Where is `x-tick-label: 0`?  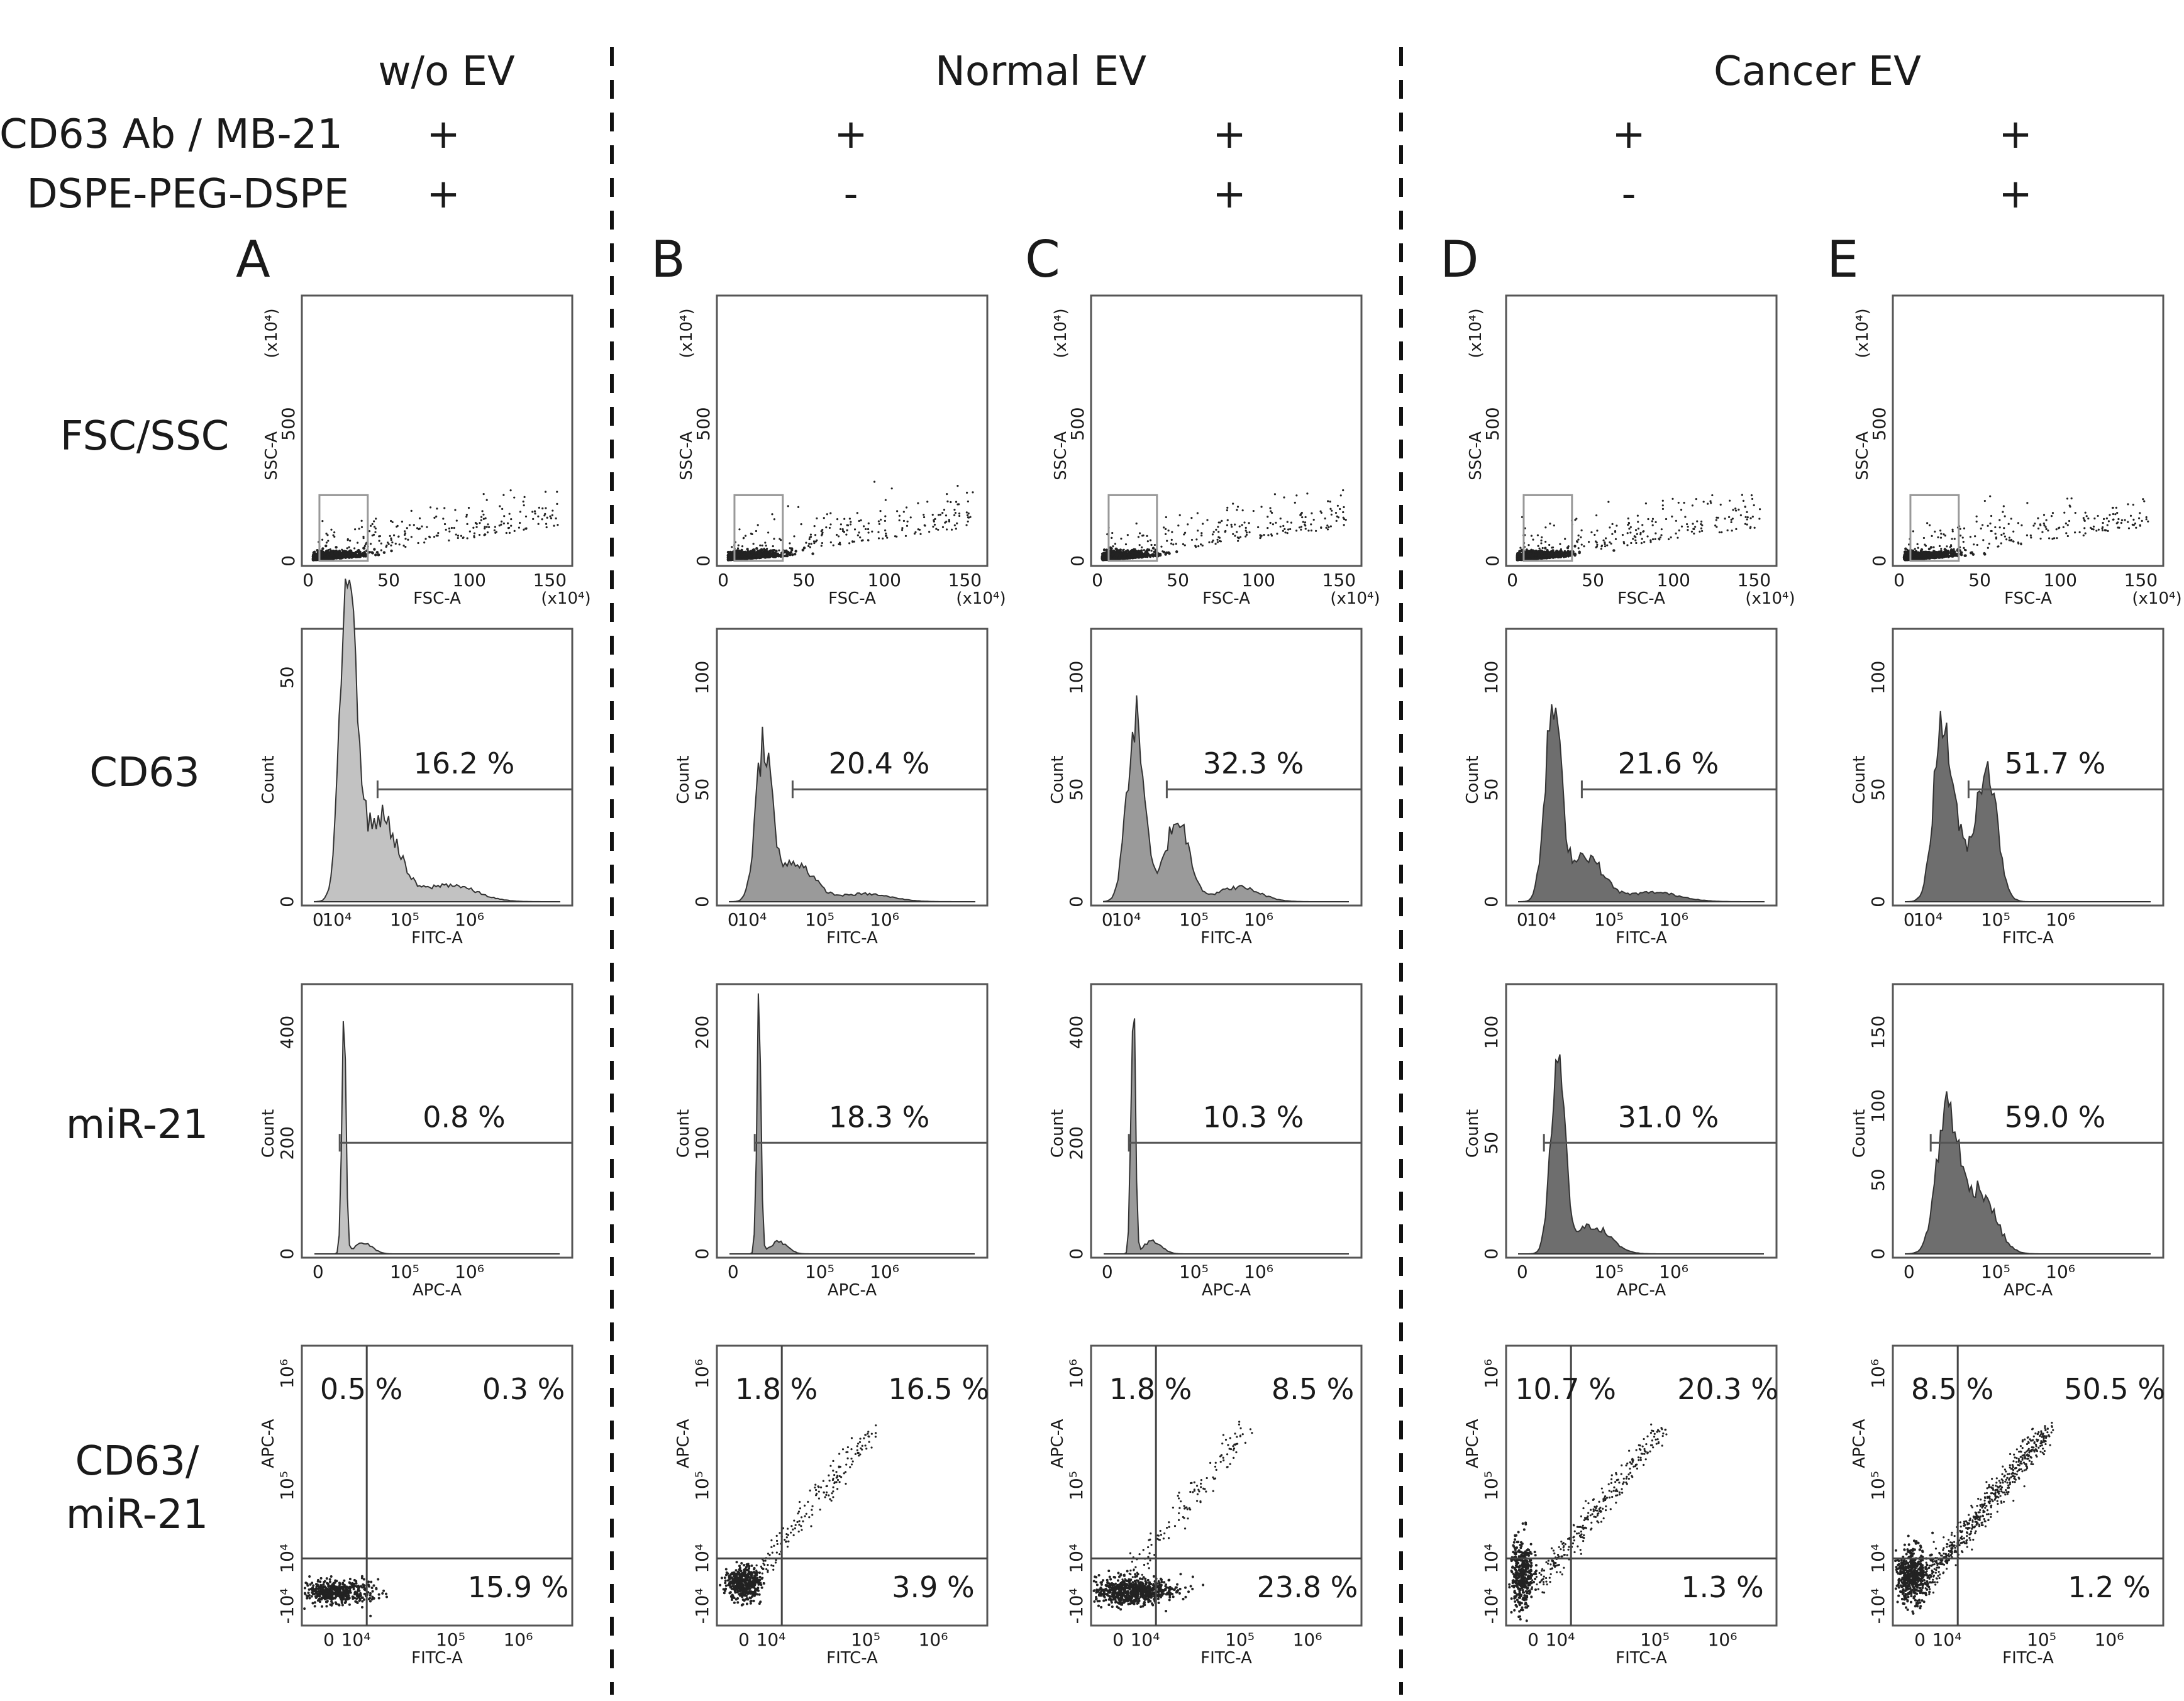
x-tick-label: 0 is located at coordinates (1097, 580).